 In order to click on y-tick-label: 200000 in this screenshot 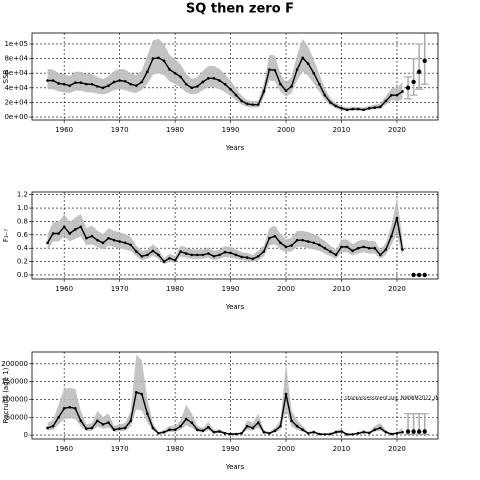, I will do `click(14, 364)`.